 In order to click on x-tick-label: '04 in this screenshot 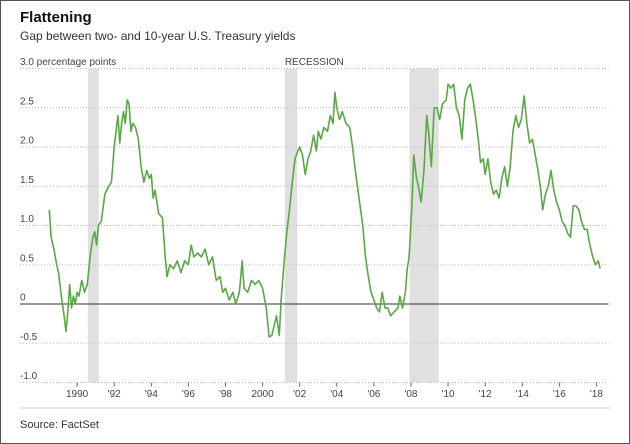, I will do `click(336, 394)`.